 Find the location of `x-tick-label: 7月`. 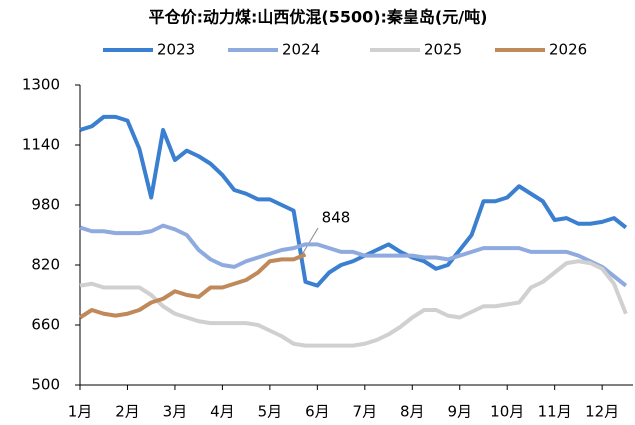

x-tick-label: 7月 is located at coordinates (365, 412).